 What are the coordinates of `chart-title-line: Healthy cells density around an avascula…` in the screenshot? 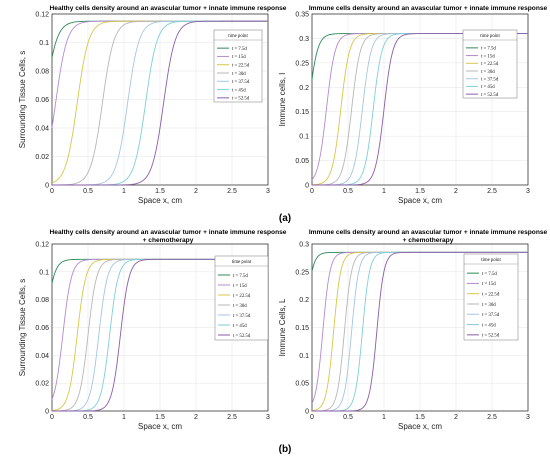 It's located at (168, 232).